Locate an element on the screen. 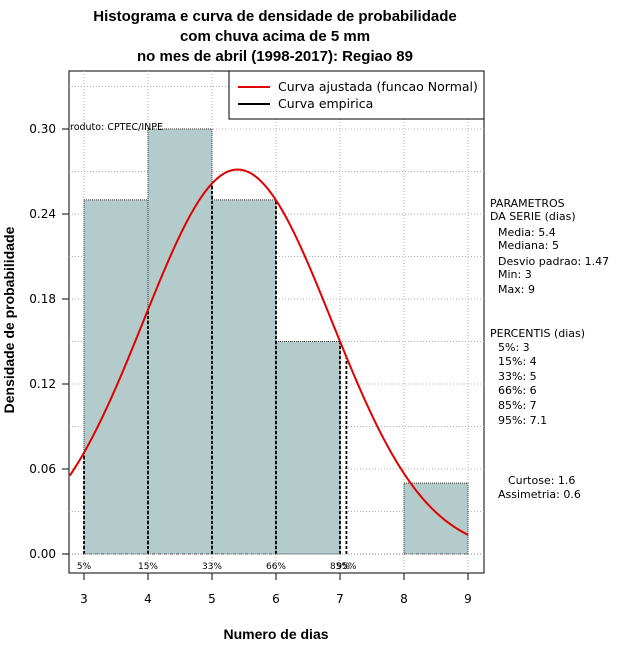  param-max: Max: 9 is located at coordinates (516, 289).